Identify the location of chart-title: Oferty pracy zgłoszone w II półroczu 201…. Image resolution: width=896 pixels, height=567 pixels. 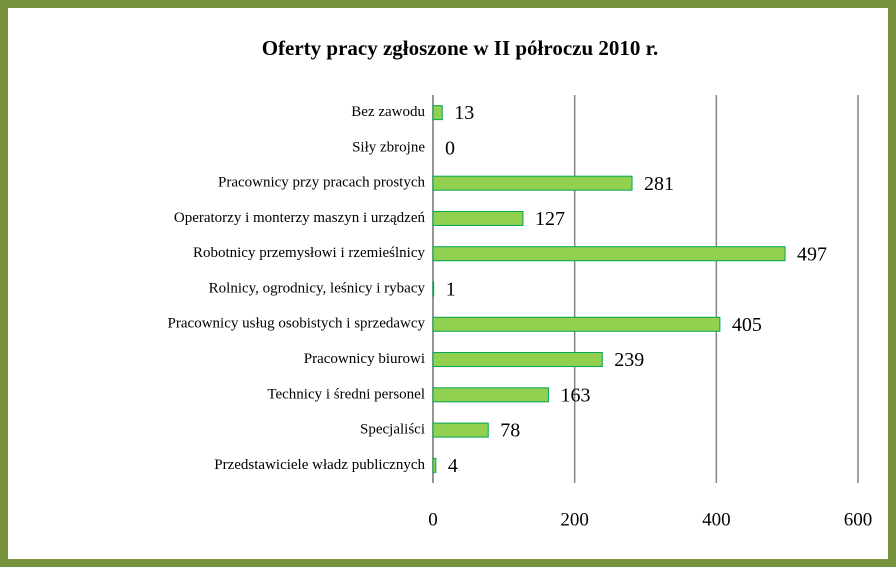
(460, 48).